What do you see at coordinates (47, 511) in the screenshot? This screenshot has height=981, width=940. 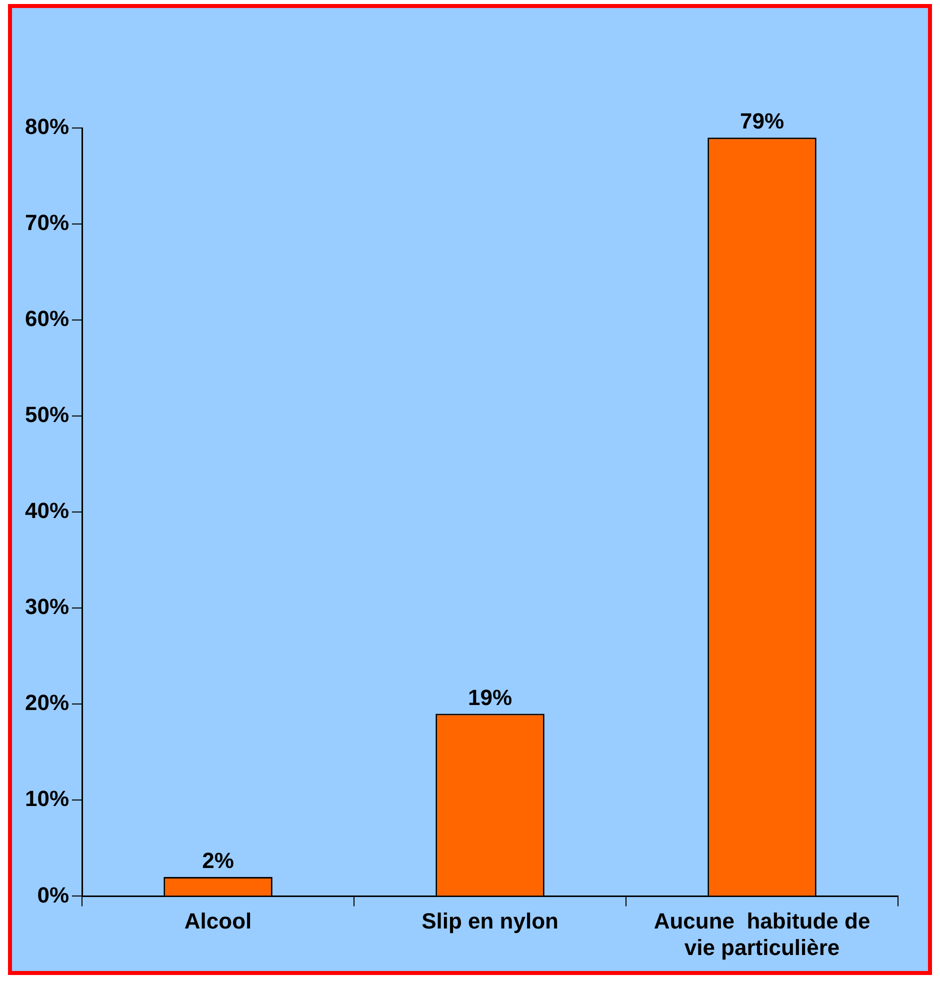 I see `y-tick-label: 40%` at bounding box center [47, 511].